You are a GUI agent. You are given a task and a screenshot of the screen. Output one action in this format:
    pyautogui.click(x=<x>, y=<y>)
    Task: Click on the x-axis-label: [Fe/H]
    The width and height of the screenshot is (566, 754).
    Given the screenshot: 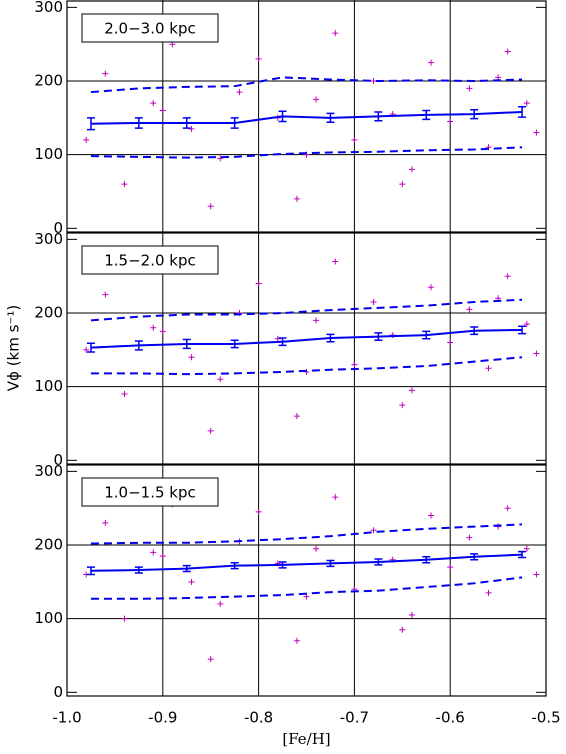 What is the action you would take?
    pyautogui.click(x=306, y=739)
    